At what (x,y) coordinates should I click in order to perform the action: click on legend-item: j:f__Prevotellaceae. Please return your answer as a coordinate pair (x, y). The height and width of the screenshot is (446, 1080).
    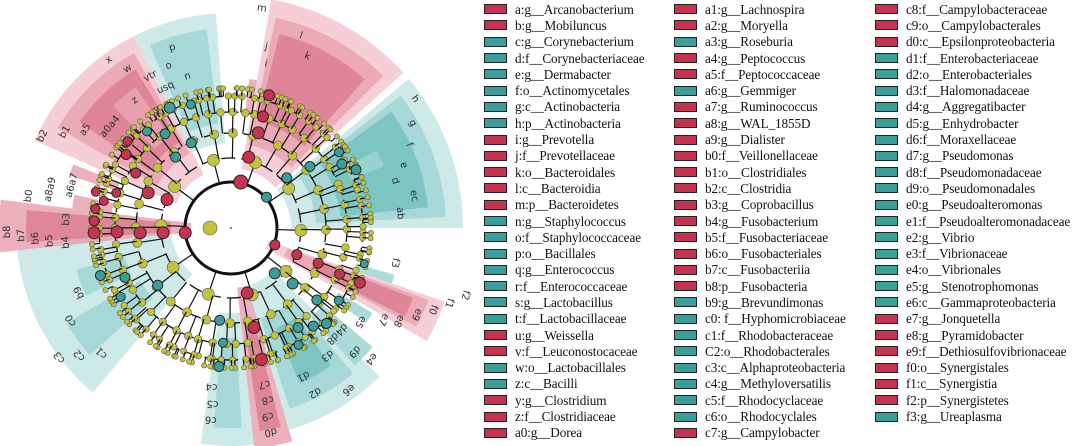
    Looking at the image, I should click on (564, 156).